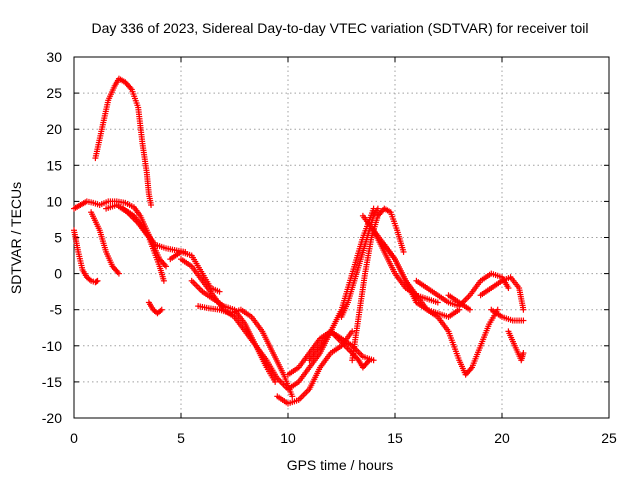 This screenshot has height=480, width=640. What do you see at coordinates (54, 129) in the screenshot?
I see `y-tick-label: 20` at bounding box center [54, 129].